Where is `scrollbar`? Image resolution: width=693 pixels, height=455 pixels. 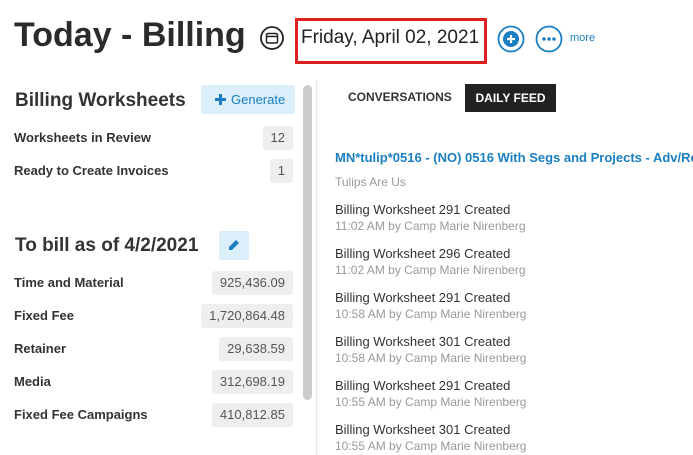 scrollbar is located at coordinates (307, 242).